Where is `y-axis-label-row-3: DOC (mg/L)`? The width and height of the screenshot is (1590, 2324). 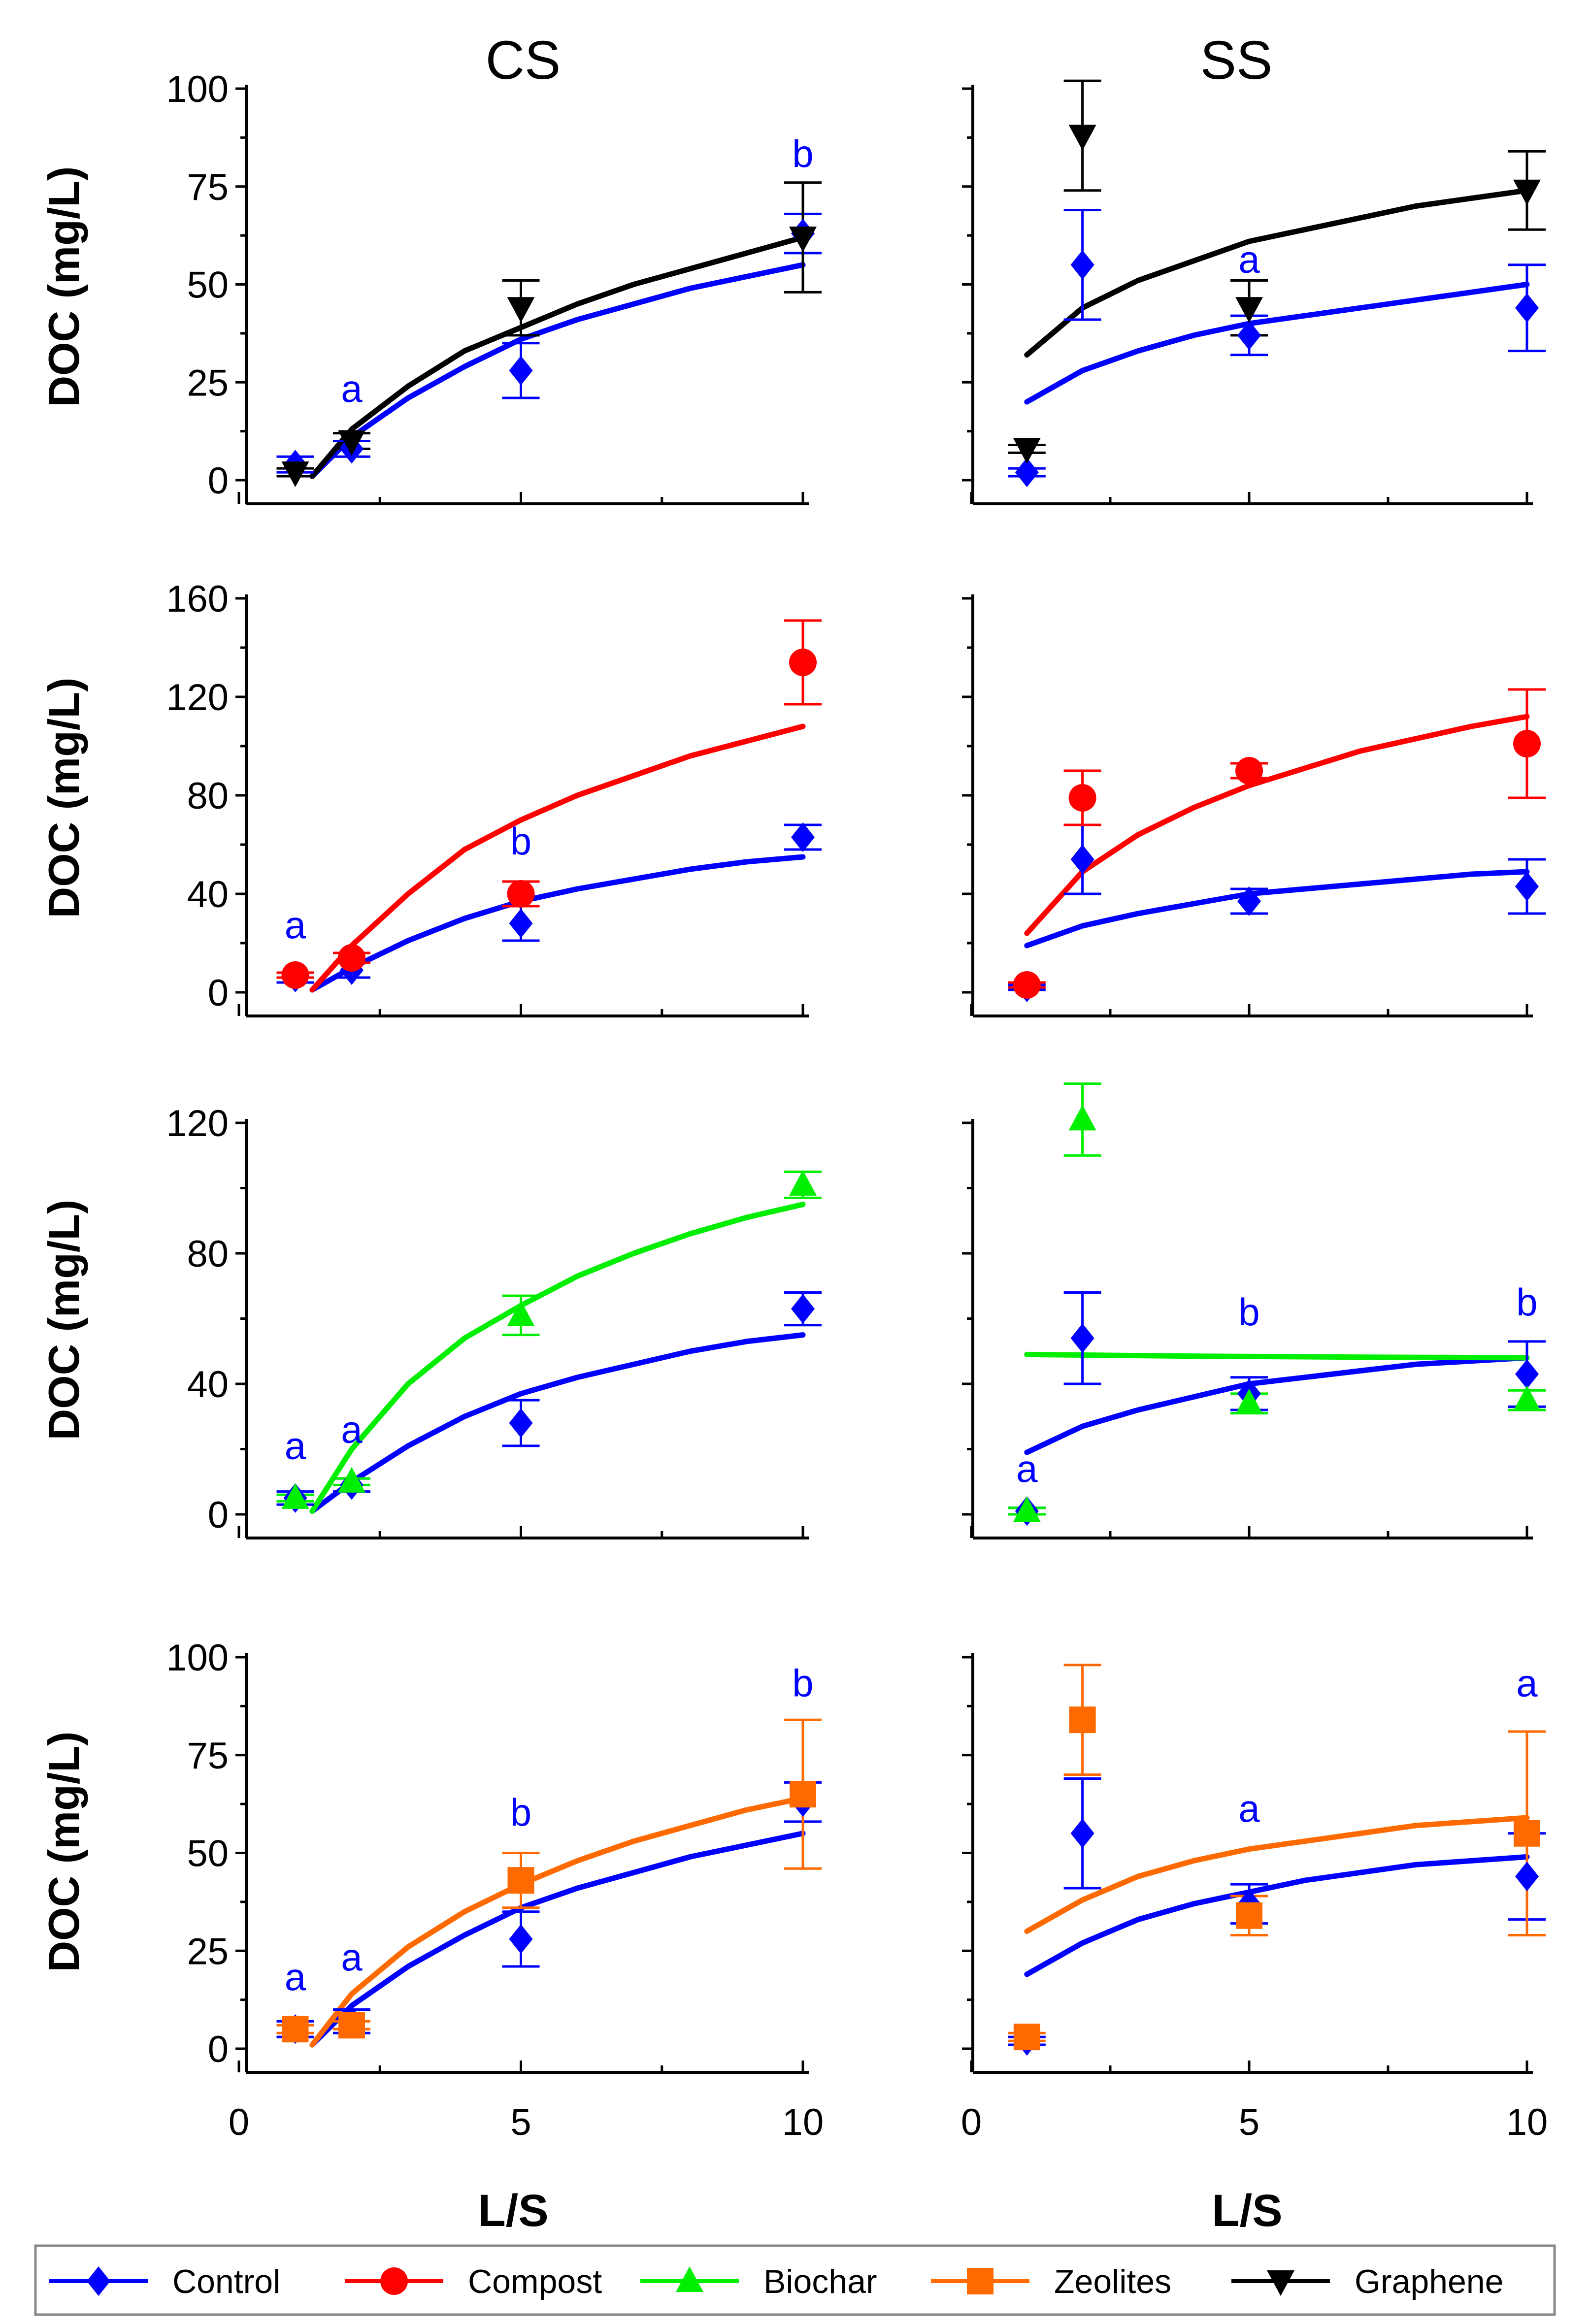 y-axis-label-row-3: DOC (mg/L) is located at coordinates (63, 1320).